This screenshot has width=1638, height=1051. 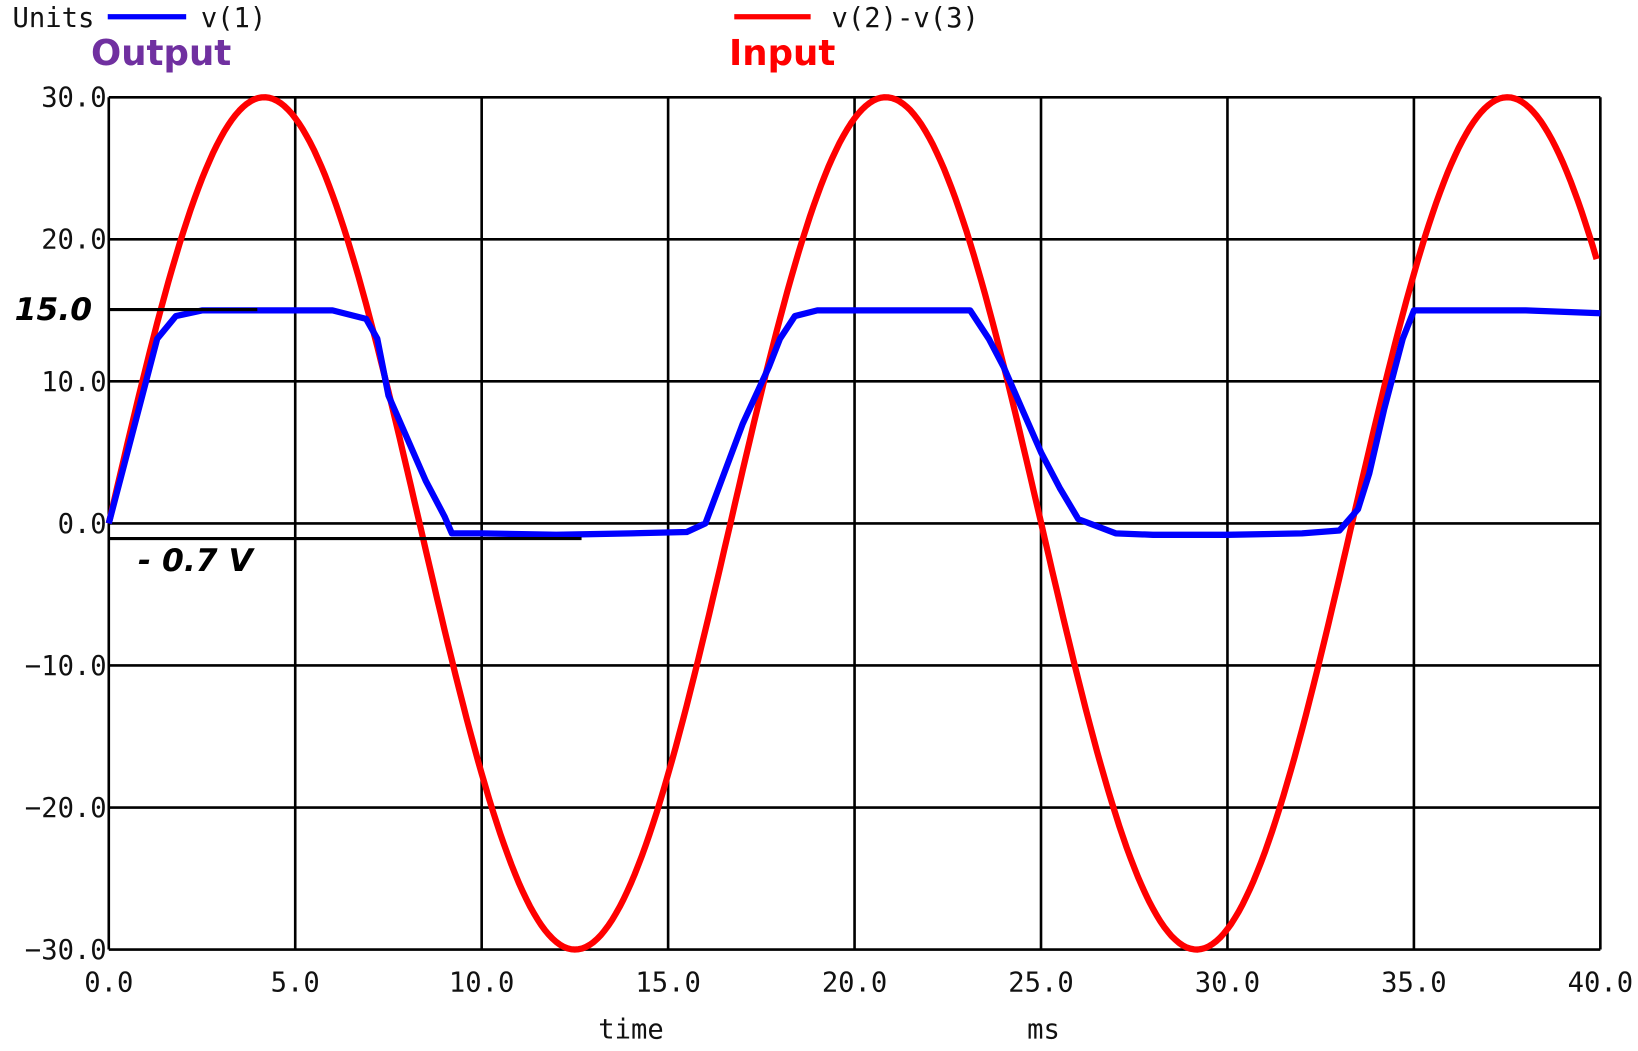 I want to click on x-tick-label: 15.0, so click(x=667, y=982).